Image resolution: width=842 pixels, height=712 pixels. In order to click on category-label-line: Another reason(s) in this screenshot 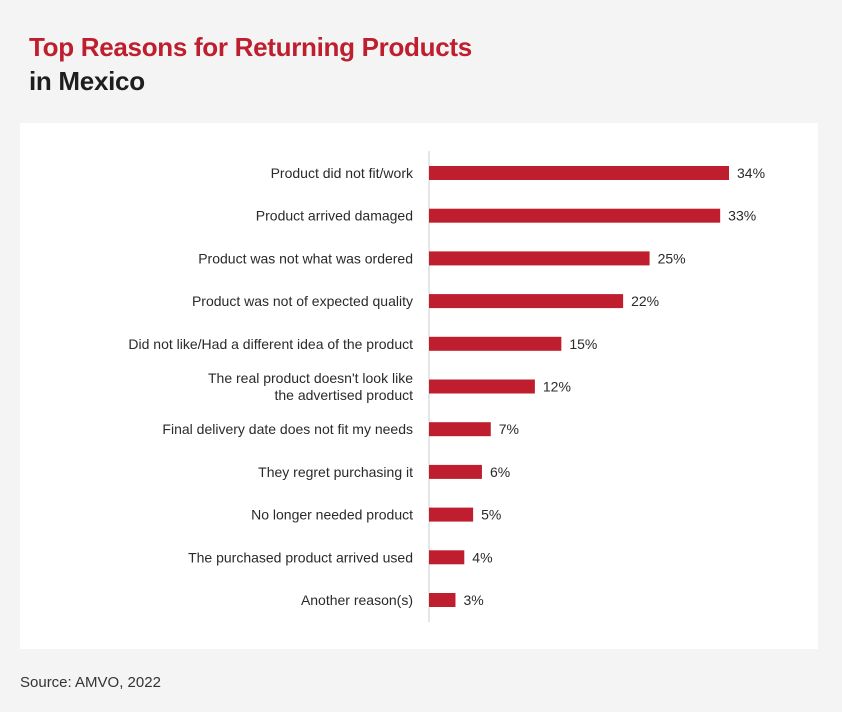, I will do `click(357, 600)`.